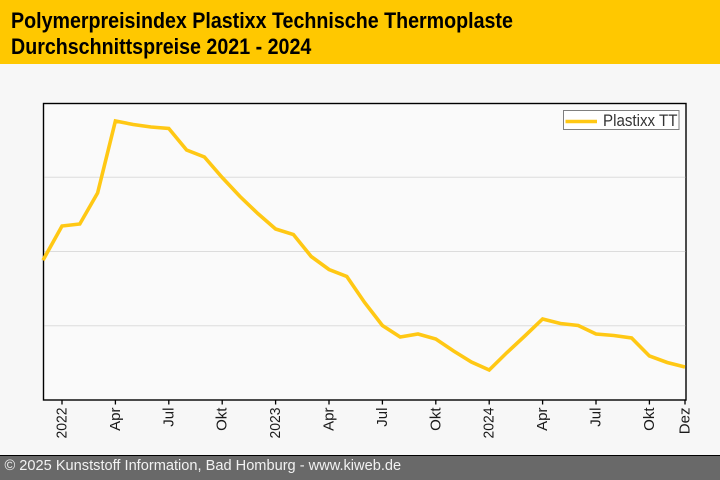  I want to click on svg-text: Dez, so click(685, 421).